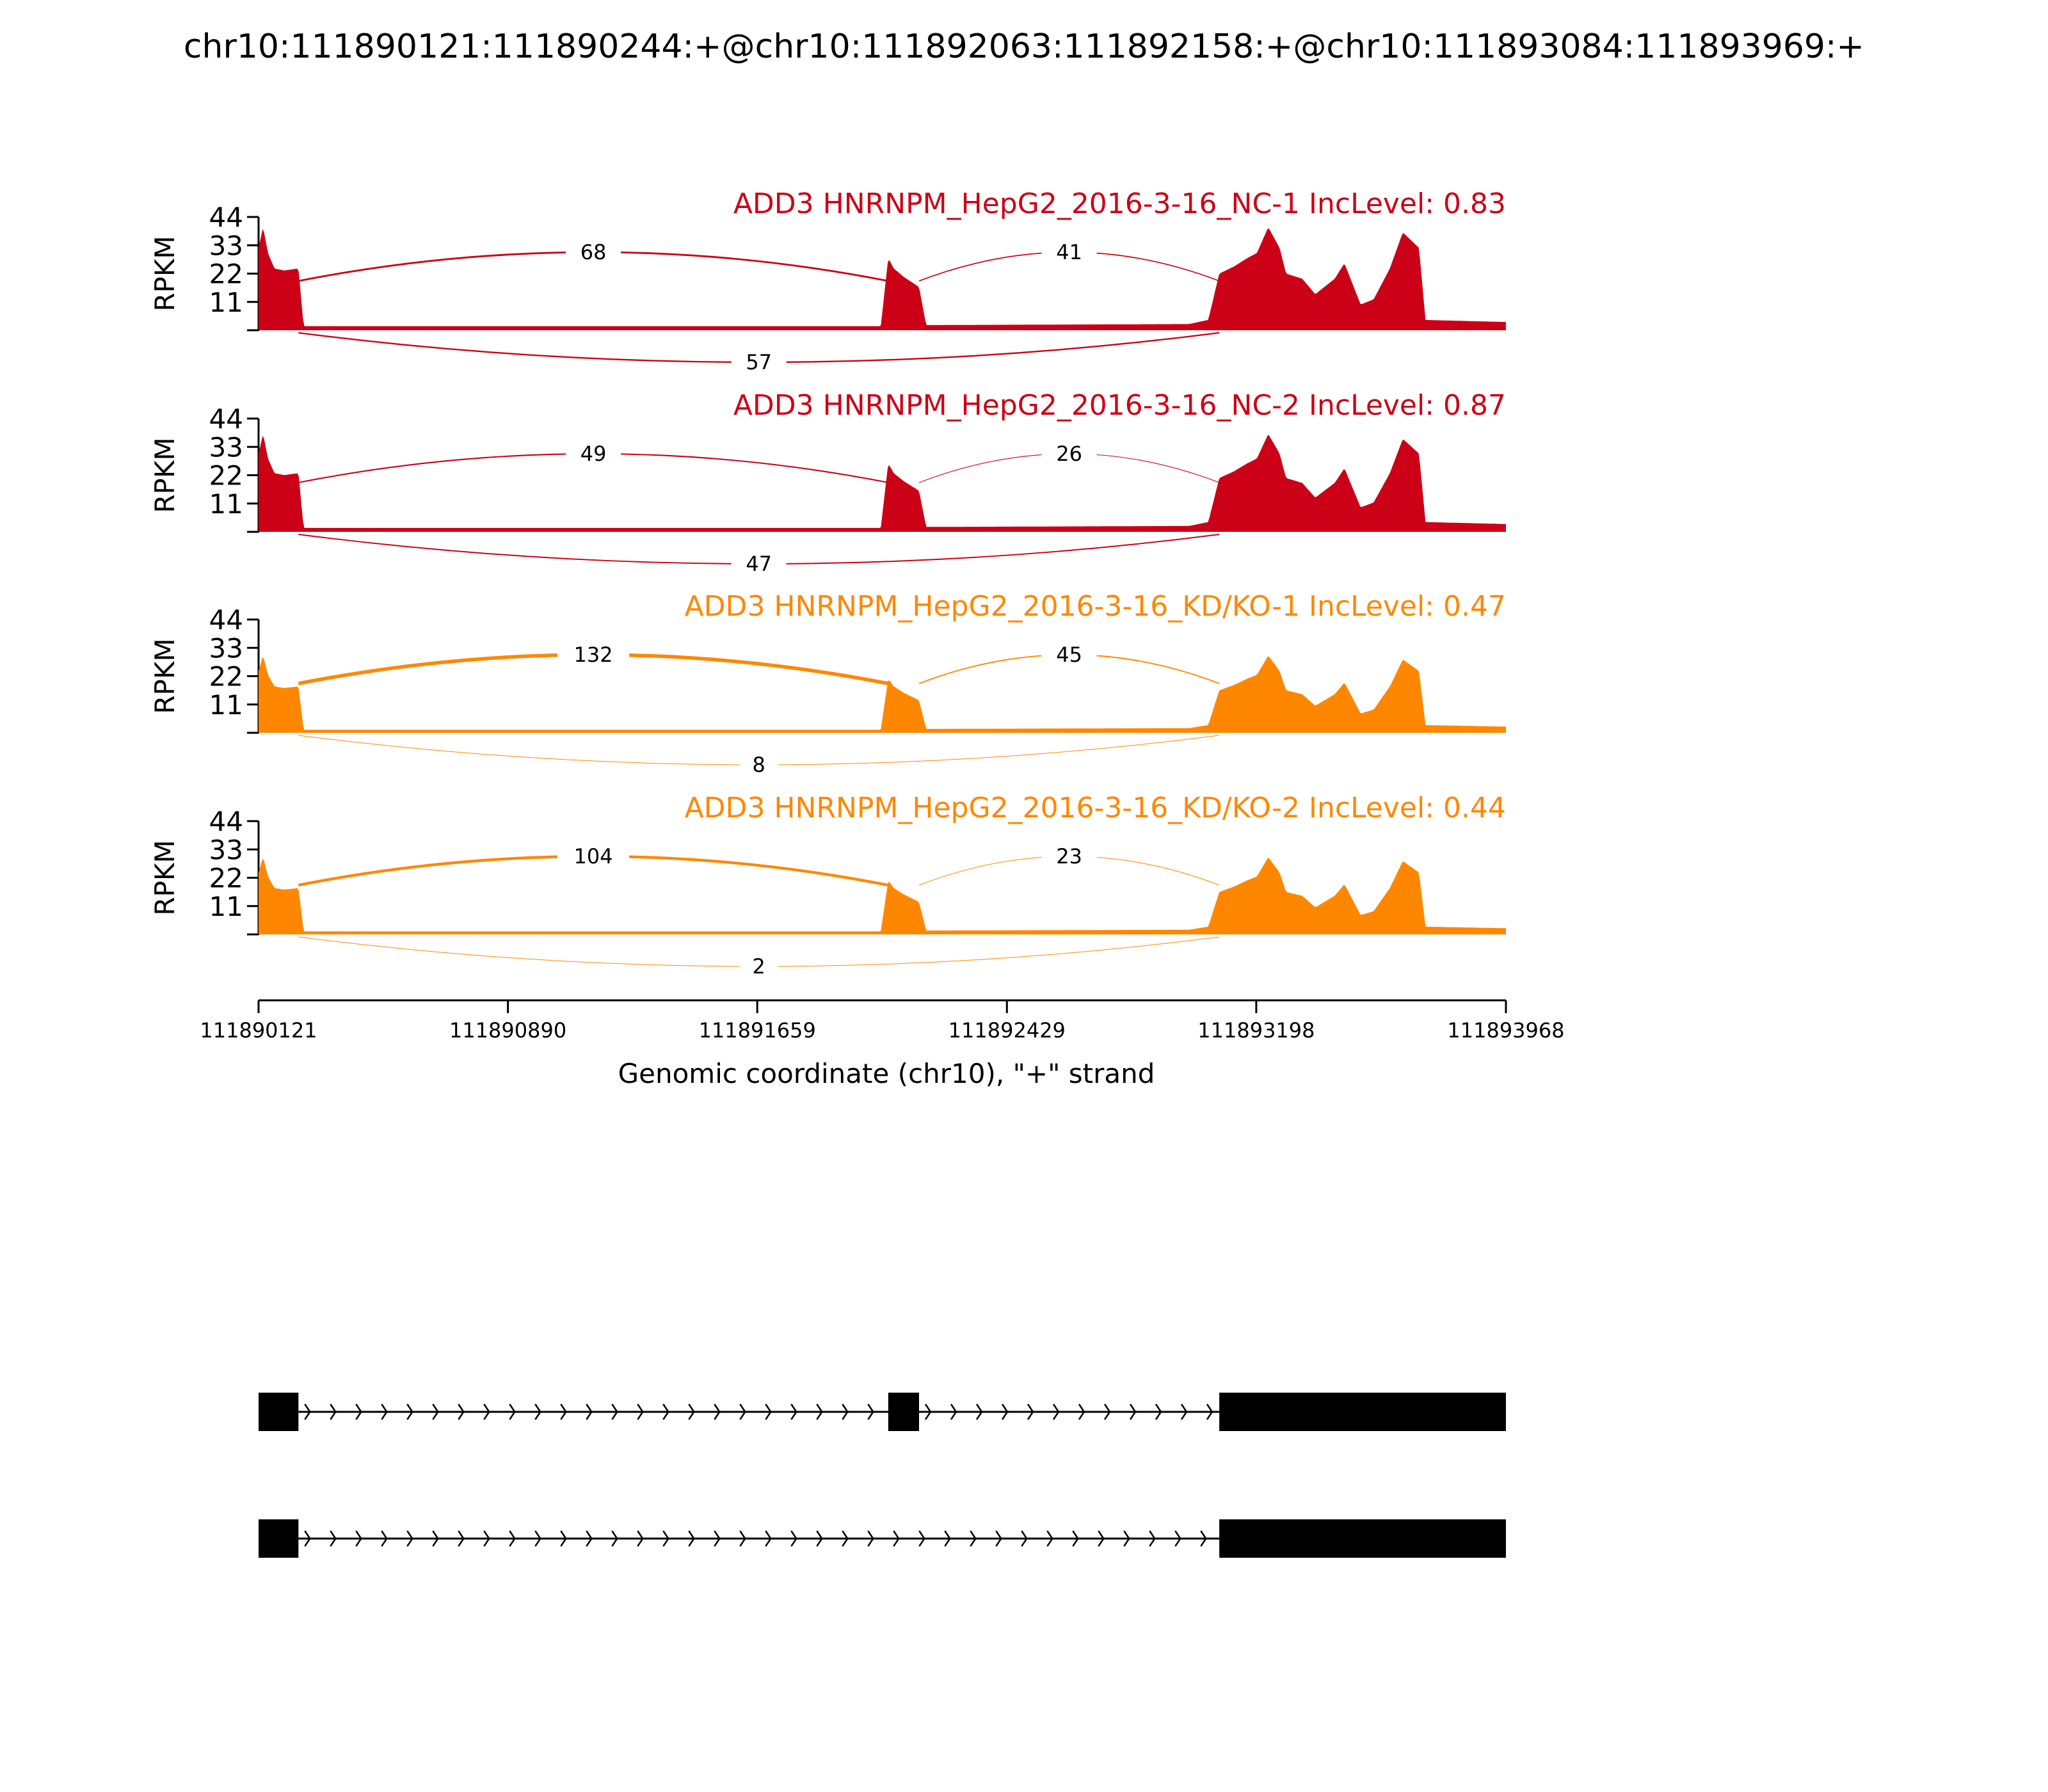 The image size is (2048, 1792). I want to click on junction-count-label: 68, so click(593, 252).